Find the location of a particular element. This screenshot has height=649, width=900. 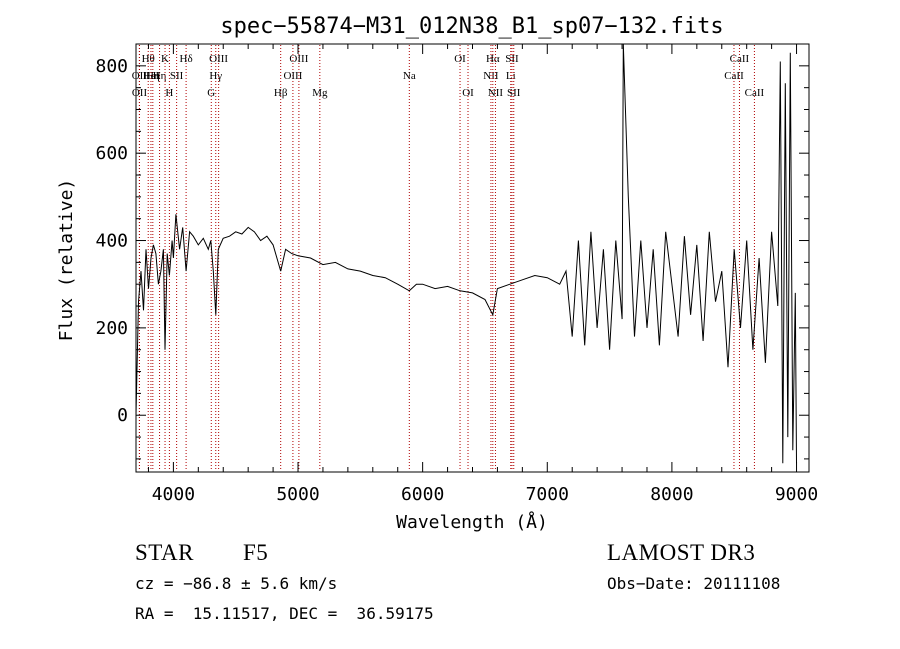

y-tick-label: 0 is located at coordinates (122, 415).